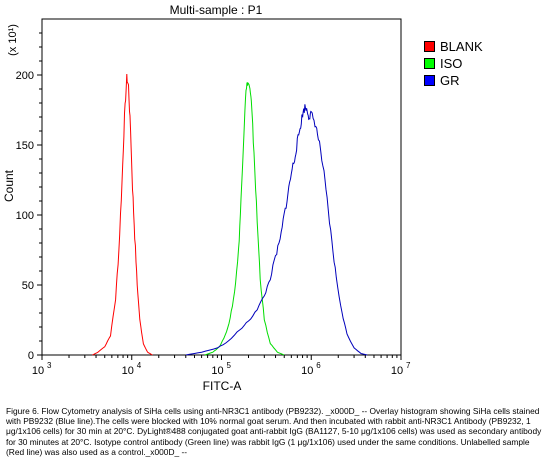  What do you see at coordinates (318, 365) in the screenshot?
I see `x-tick-exponent: 6` at bounding box center [318, 365].